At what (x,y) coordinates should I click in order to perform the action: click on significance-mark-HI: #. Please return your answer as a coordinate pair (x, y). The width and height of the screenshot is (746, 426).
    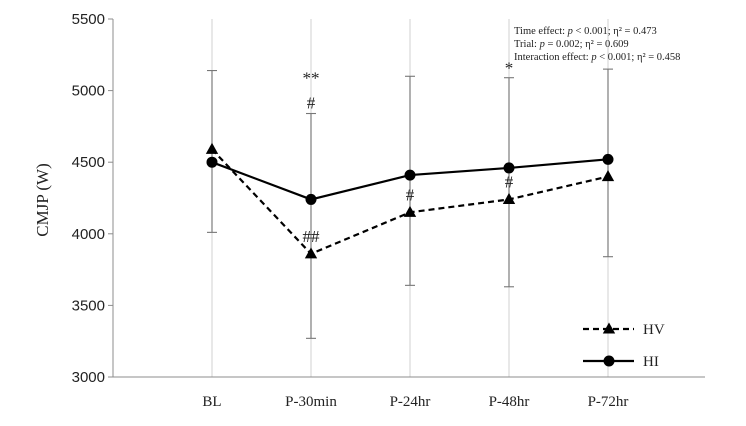
    Looking at the image, I should click on (311, 103).